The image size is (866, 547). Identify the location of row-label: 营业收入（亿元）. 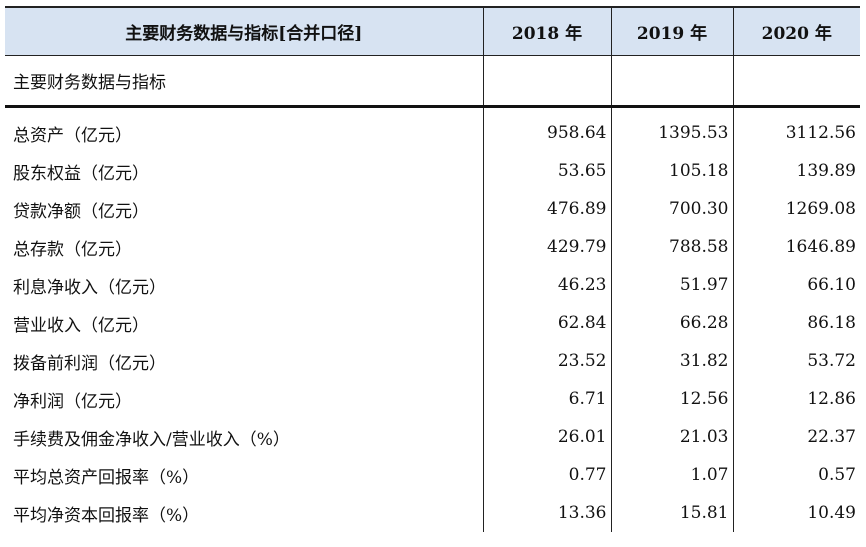
(81, 325).